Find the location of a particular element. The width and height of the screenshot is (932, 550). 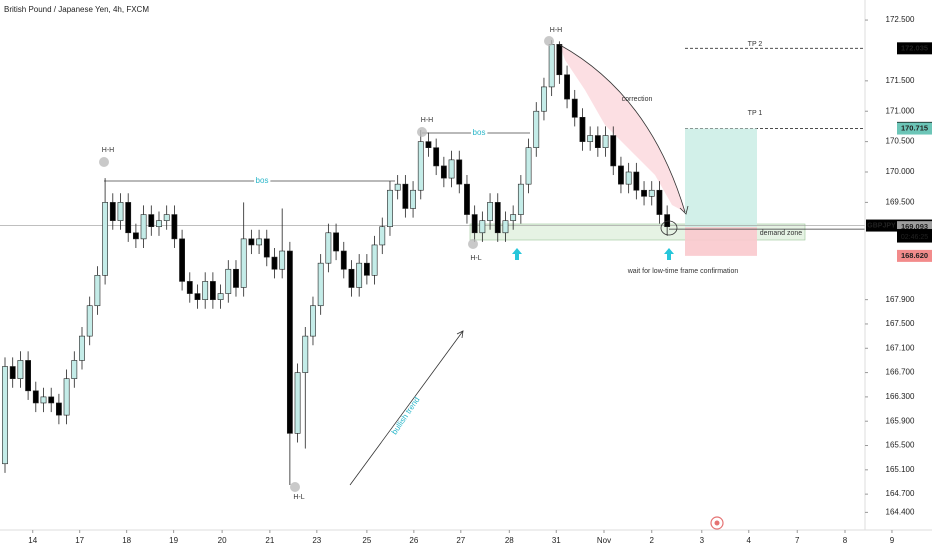

countdown-label: 02:46:25 is located at coordinates (914, 237).